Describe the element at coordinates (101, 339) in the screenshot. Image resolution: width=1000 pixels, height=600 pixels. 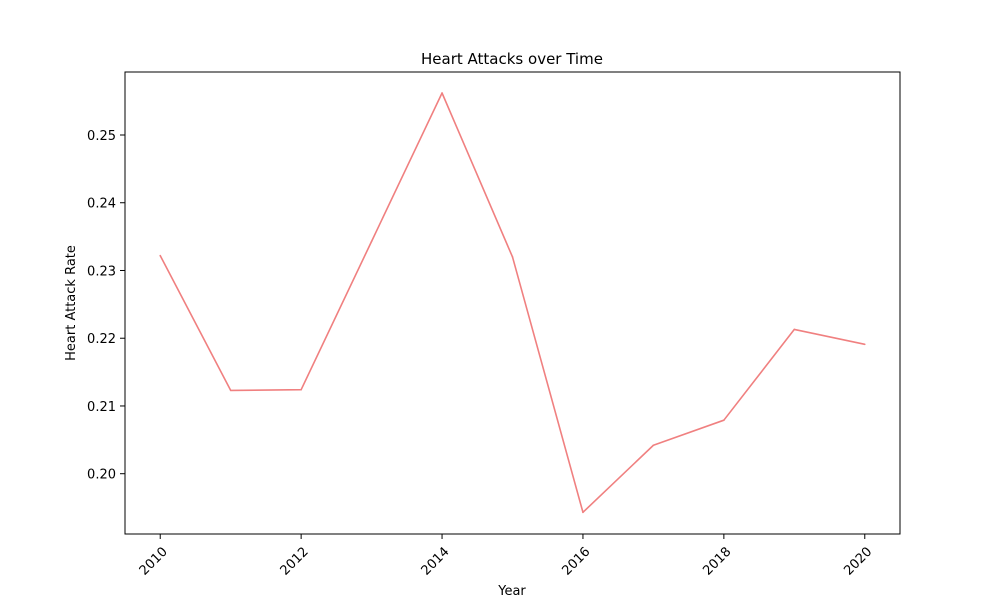
I see `y-tick-label: 0.22` at that location.